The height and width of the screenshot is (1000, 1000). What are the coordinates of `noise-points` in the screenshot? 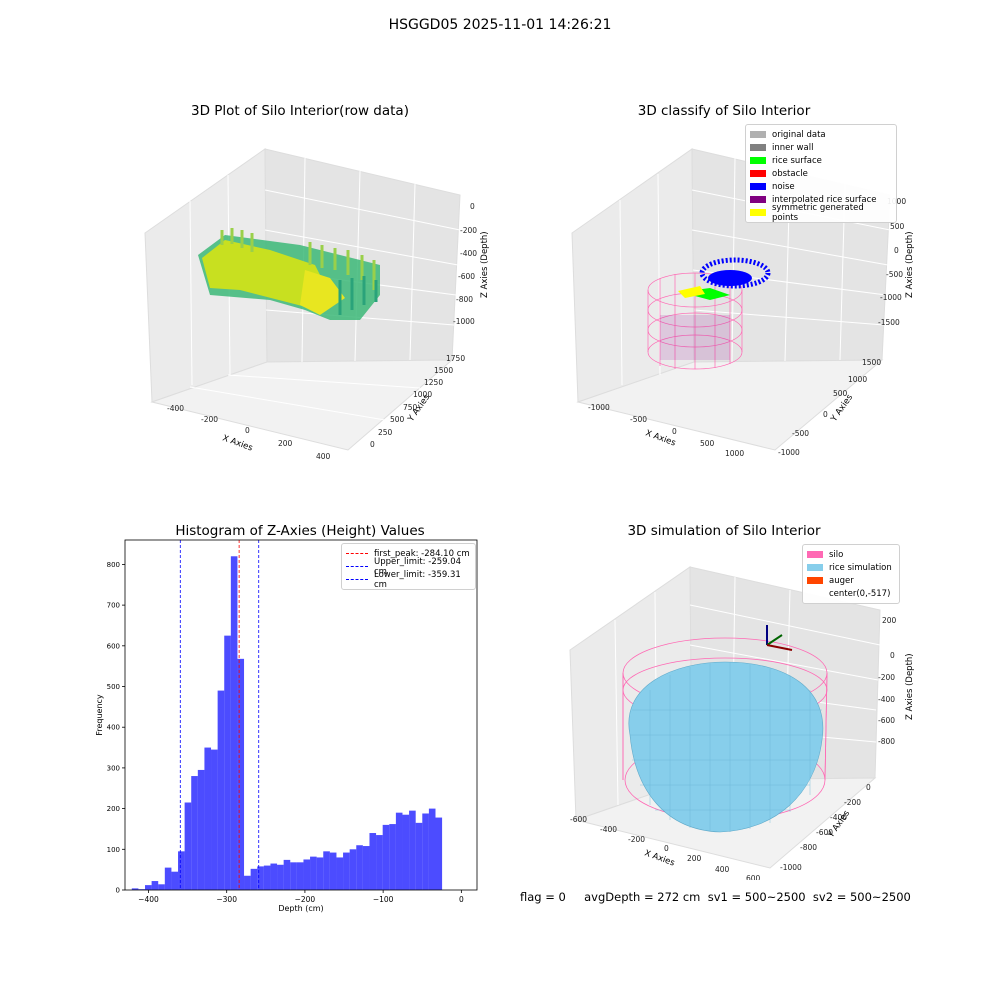 It's located at (735, 273).